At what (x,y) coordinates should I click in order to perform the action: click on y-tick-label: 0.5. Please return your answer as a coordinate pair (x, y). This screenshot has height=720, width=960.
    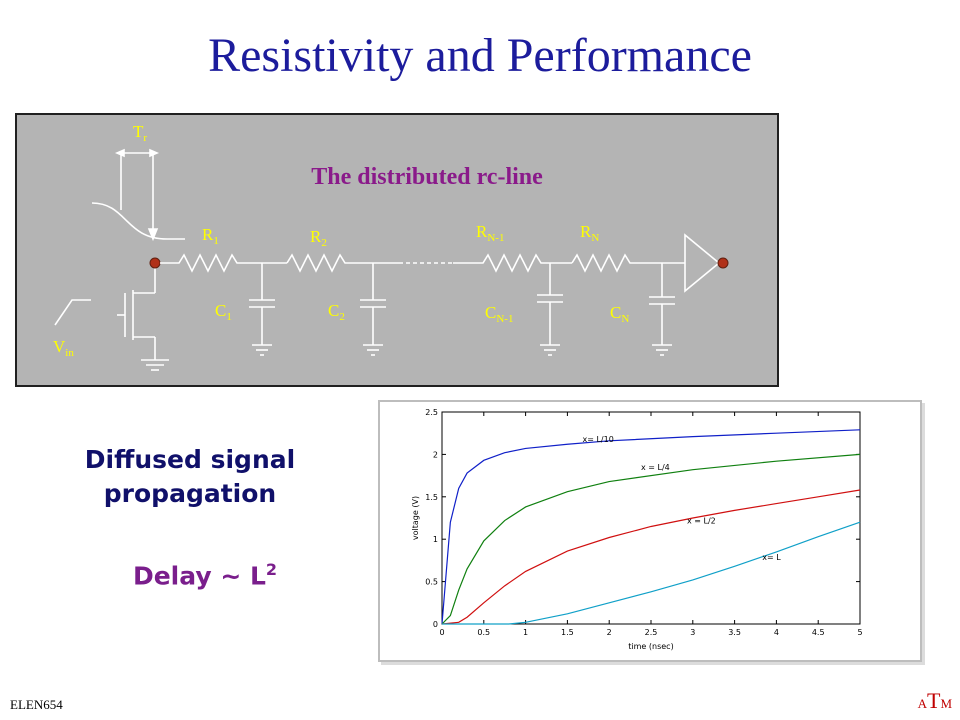
    Looking at the image, I should click on (431, 582).